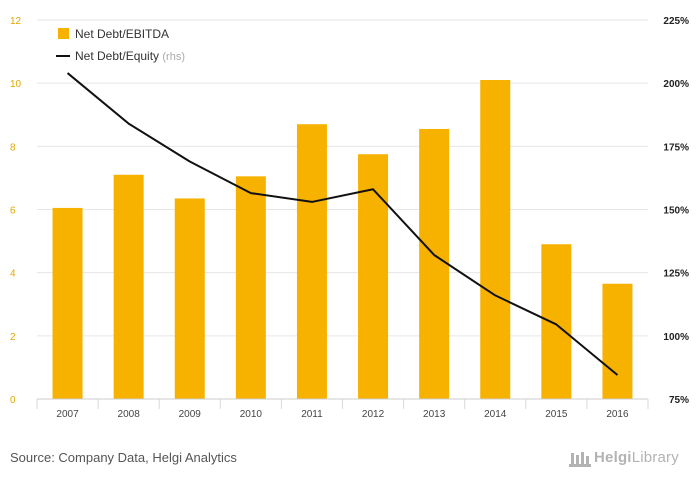  Describe the element at coordinates (67, 414) in the screenshot. I see `x-tick-label: 2007` at that location.